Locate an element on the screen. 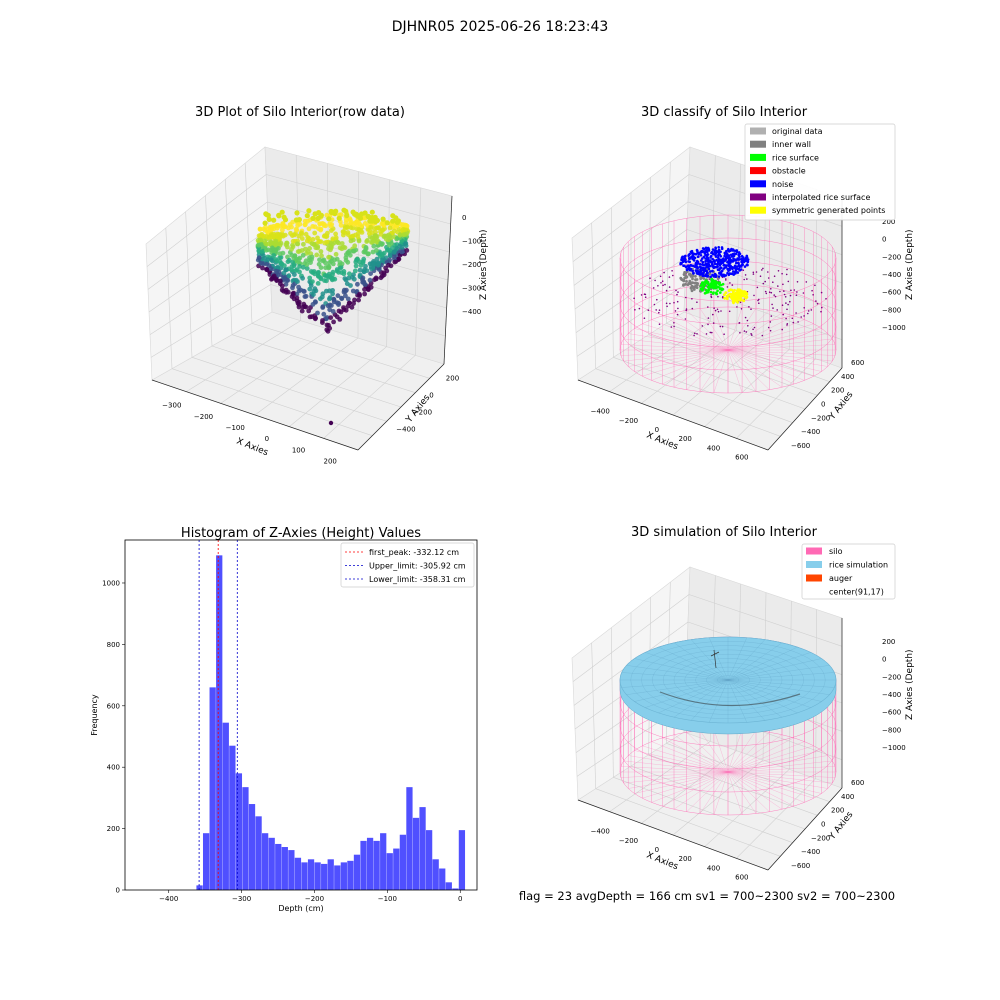  legend-label: symmetric generated points is located at coordinates (828, 210).